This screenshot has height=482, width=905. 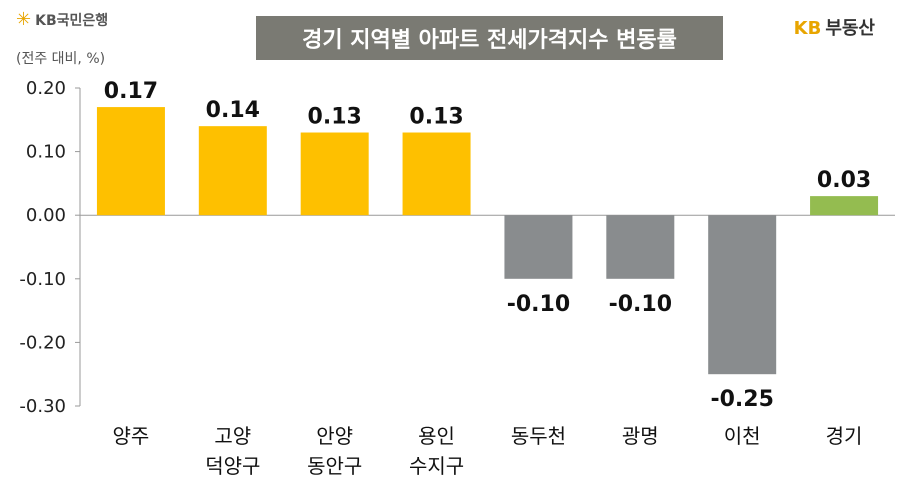 I want to click on x-category-label: 안양, so click(x=334, y=436).